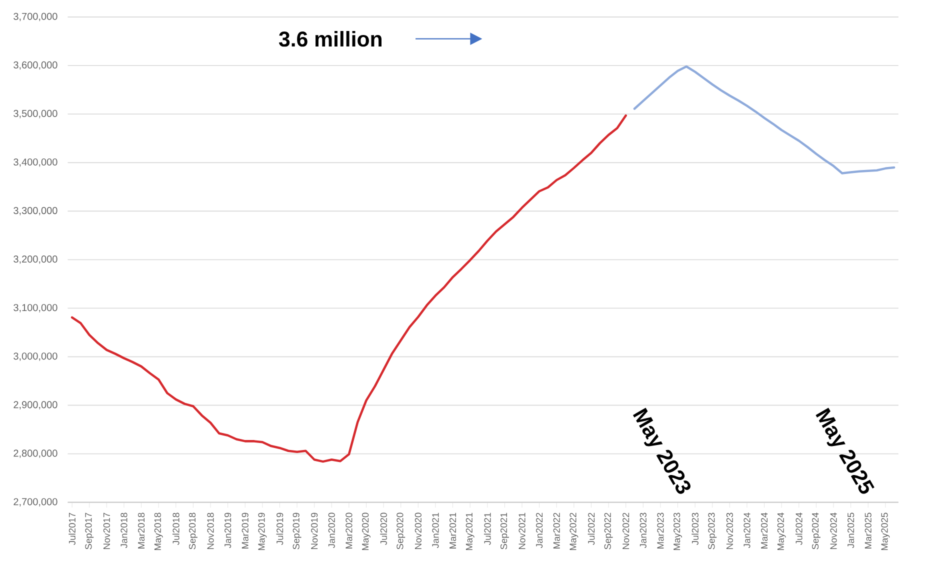 Image resolution: width=935 pixels, height=586 pixels. I want to click on x-tick-label: Nov2023, so click(729, 530).